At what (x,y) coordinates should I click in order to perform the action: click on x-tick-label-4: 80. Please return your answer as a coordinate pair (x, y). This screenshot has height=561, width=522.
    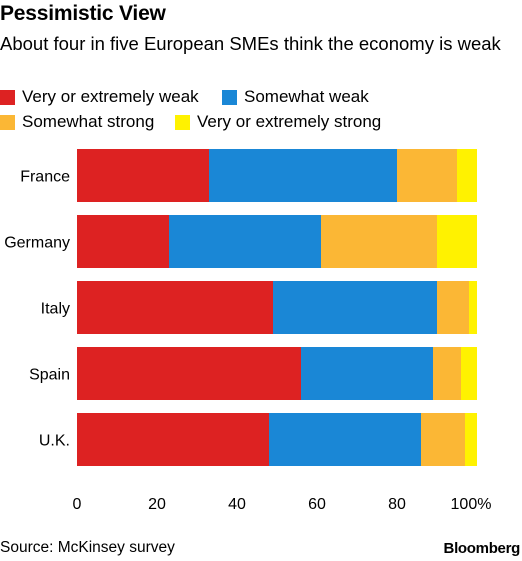
    Looking at the image, I should click on (397, 504).